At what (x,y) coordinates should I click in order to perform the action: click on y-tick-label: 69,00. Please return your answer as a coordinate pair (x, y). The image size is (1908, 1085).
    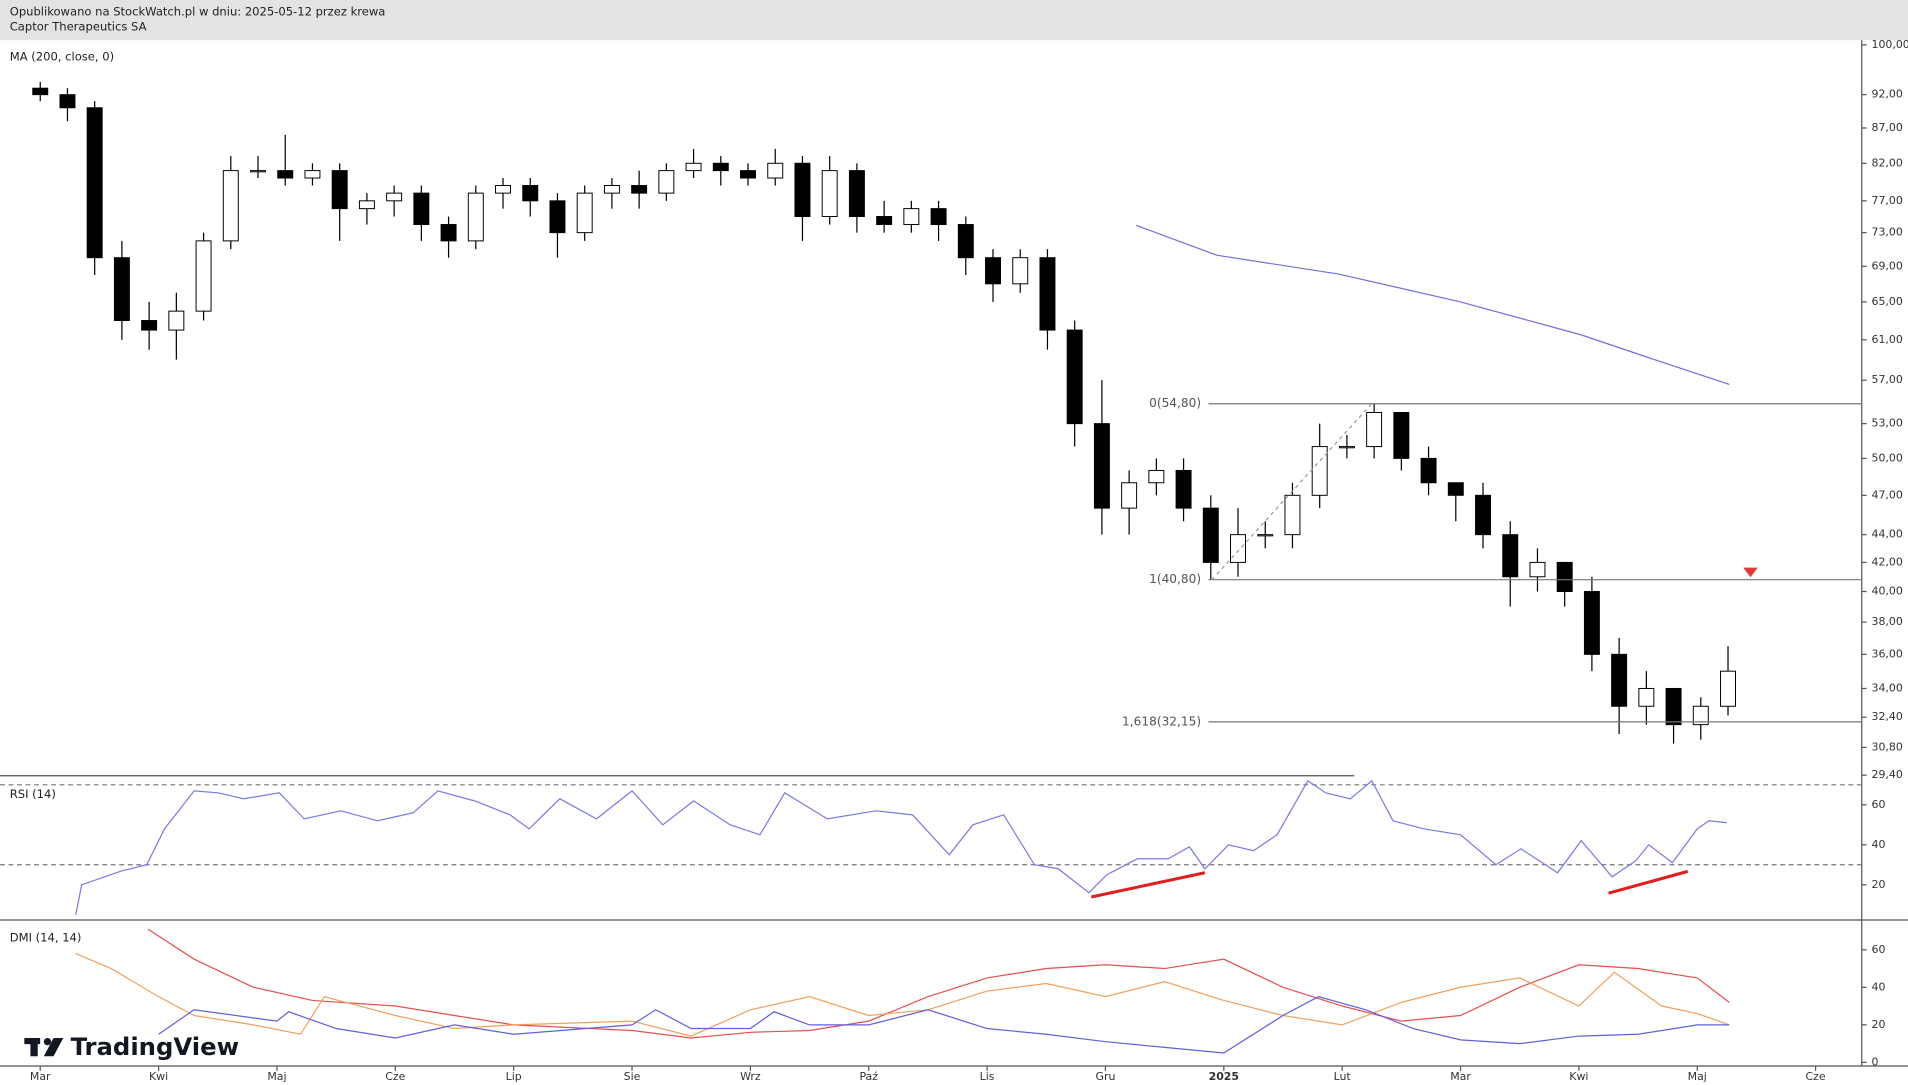
    Looking at the image, I should click on (1886, 265).